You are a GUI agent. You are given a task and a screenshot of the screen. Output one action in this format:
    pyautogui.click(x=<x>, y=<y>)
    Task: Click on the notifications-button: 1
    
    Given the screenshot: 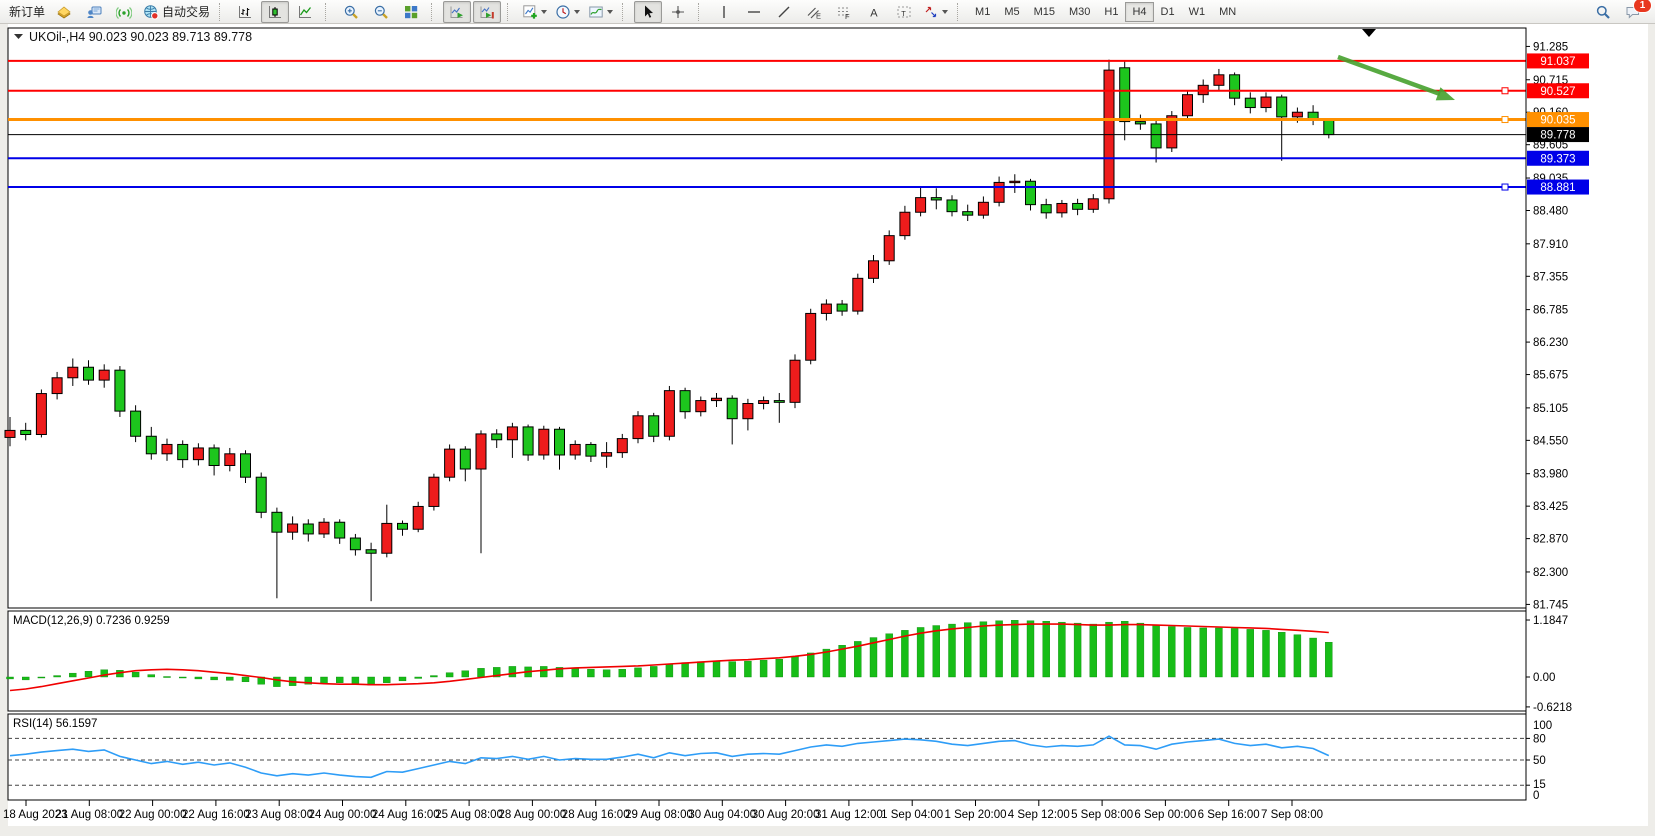 What is the action you would take?
    pyautogui.click(x=1635, y=11)
    